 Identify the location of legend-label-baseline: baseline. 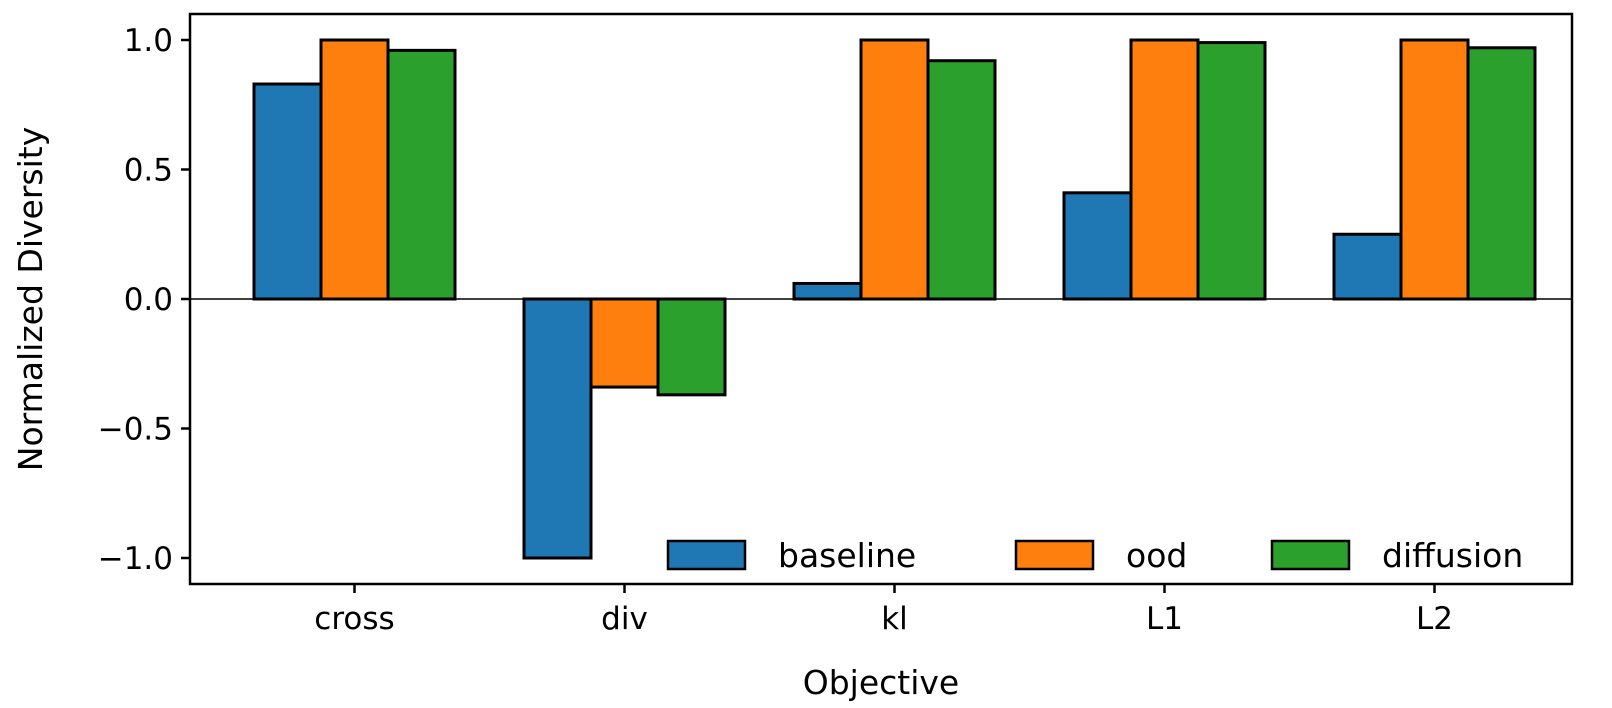
(847, 555).